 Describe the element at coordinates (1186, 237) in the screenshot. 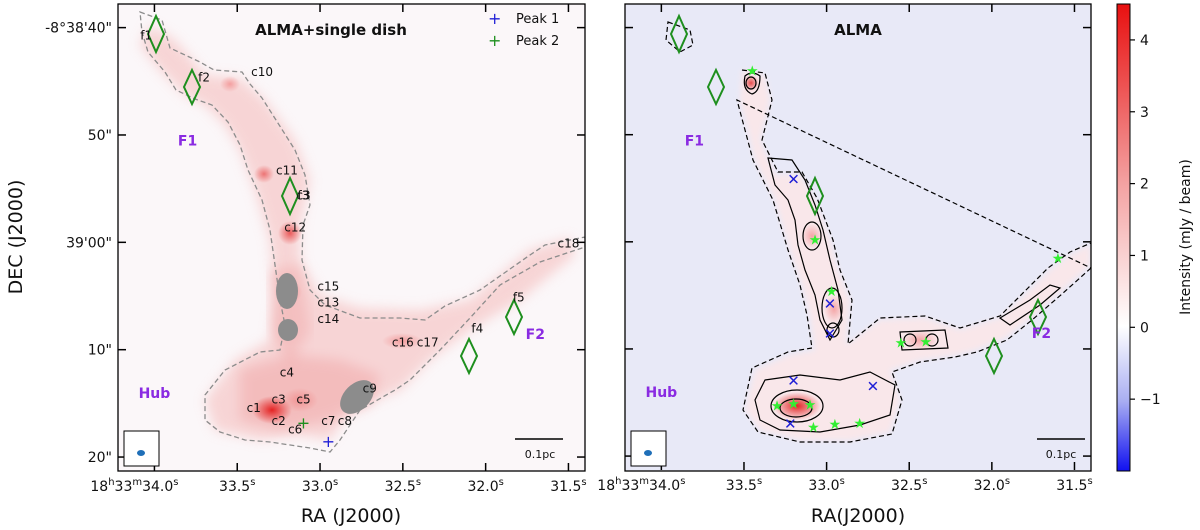

I see `colorbar-label: Intensity (mJy / beam)` at that location.